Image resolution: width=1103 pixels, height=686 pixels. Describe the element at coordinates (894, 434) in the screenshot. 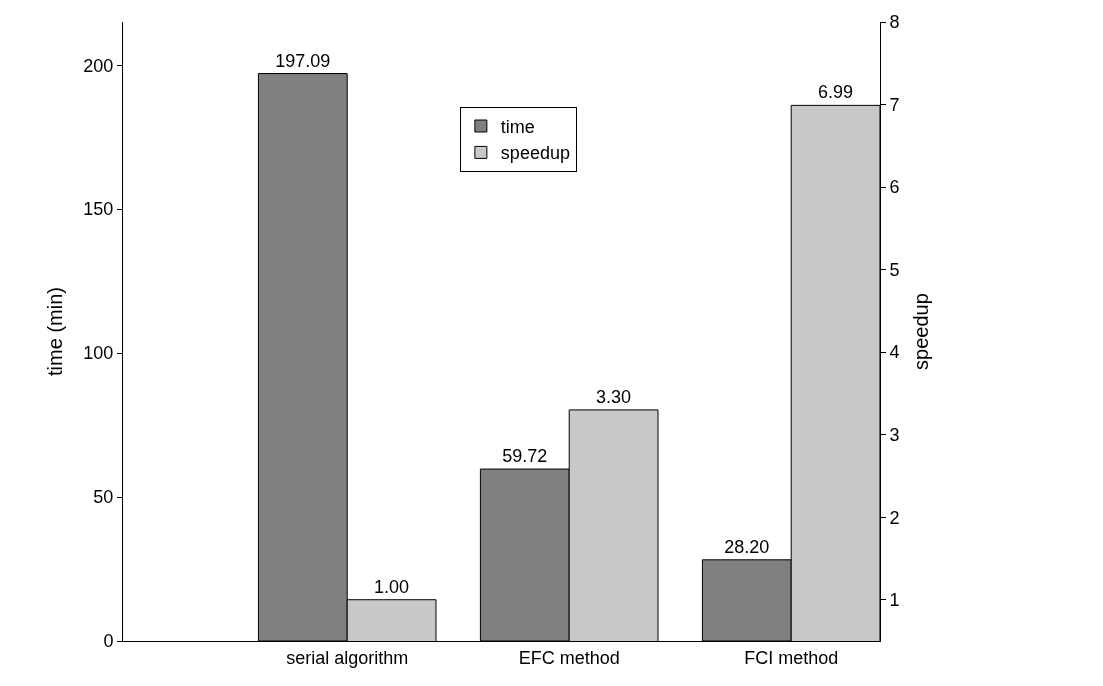

I see `y2-tick-label: 3` at that location.